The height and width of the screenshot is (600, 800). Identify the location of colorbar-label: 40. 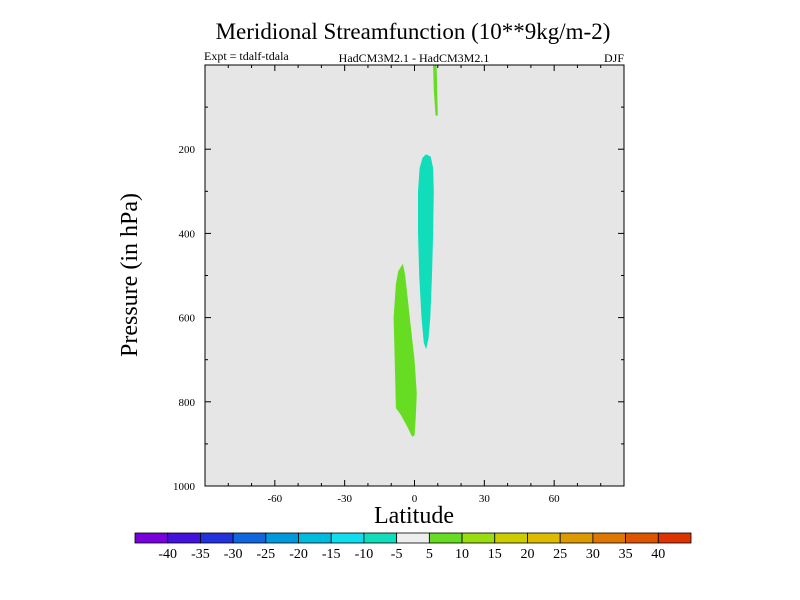
(658, 554).